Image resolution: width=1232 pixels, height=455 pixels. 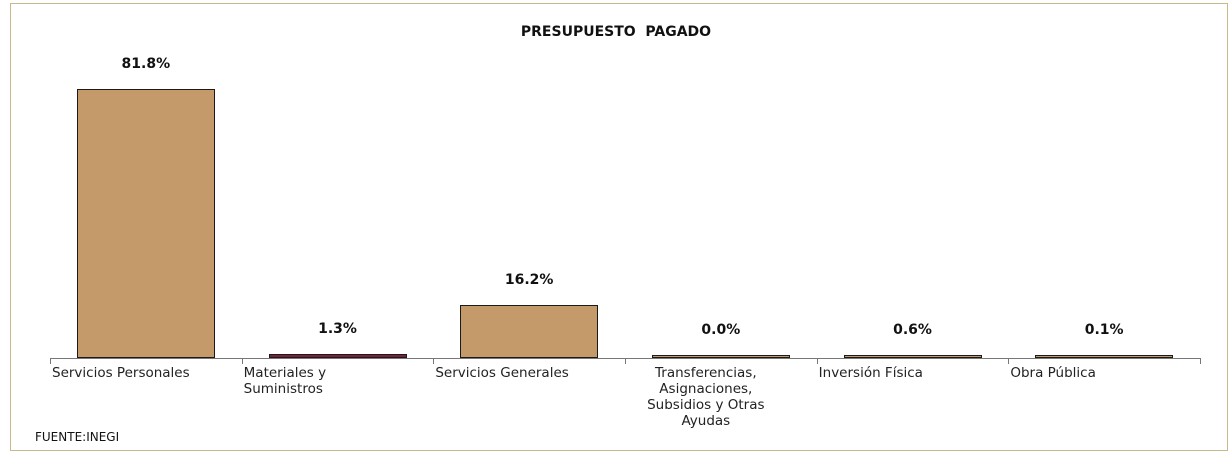 I want to click on data-label: 0.6%, so click(x=912, y=330).